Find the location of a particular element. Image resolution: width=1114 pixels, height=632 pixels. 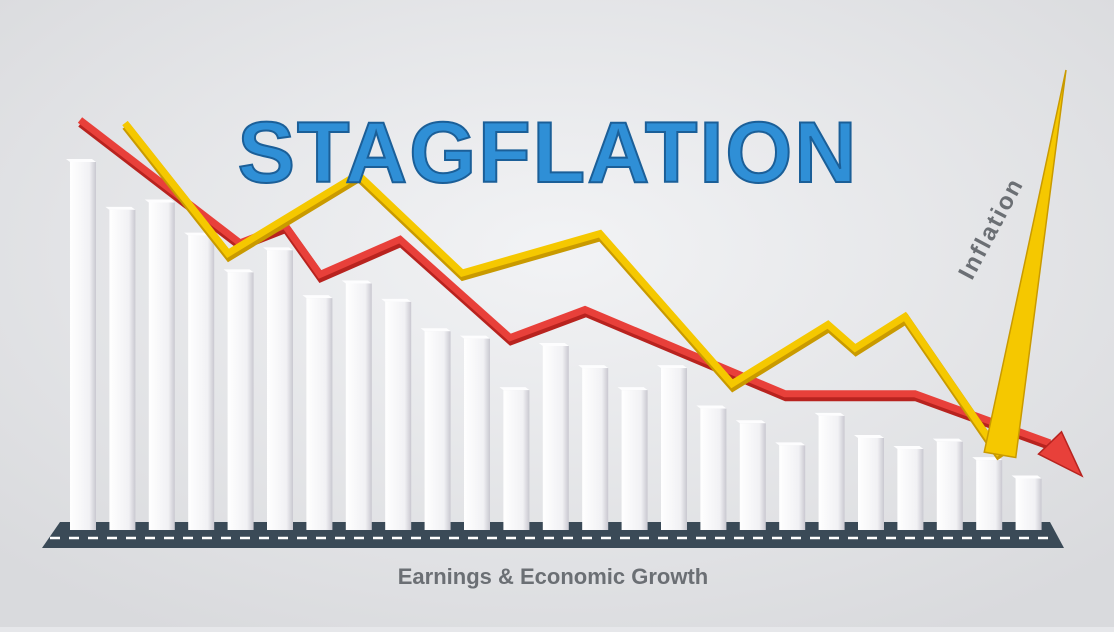

inflation-line-arrowhead is located at coordinates (1025, 264).